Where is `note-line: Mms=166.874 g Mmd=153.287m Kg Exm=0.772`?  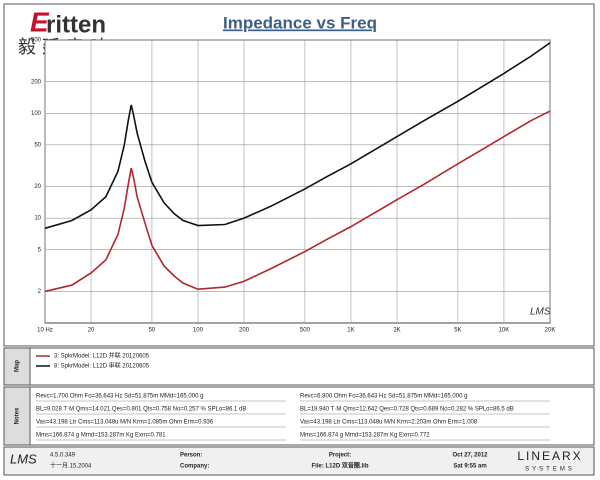 note-line: Mms=166.874 g Mmd=153.287m Kg Exm=0.772 is located at coordinates (365, 436).